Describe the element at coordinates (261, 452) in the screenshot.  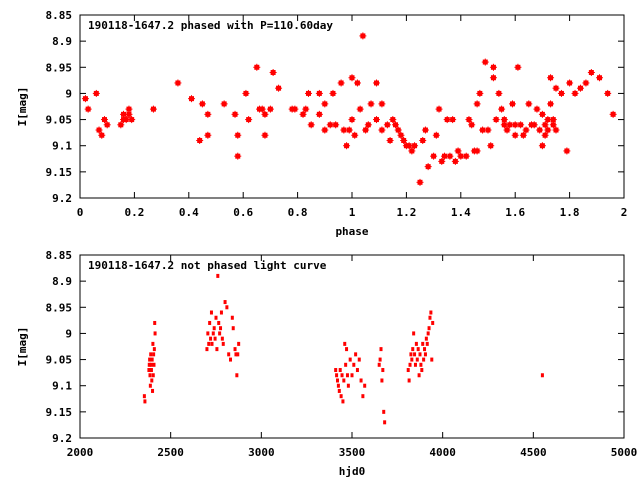
I see `x-tick-label: 3000` at that location.